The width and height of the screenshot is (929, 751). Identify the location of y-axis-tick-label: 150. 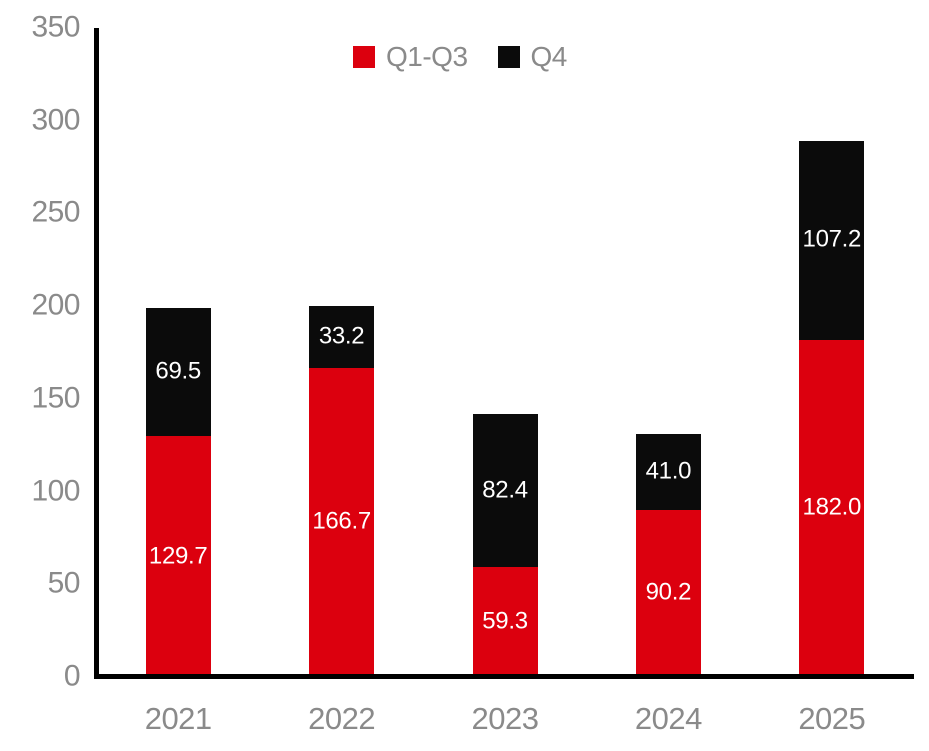
(55, 398).